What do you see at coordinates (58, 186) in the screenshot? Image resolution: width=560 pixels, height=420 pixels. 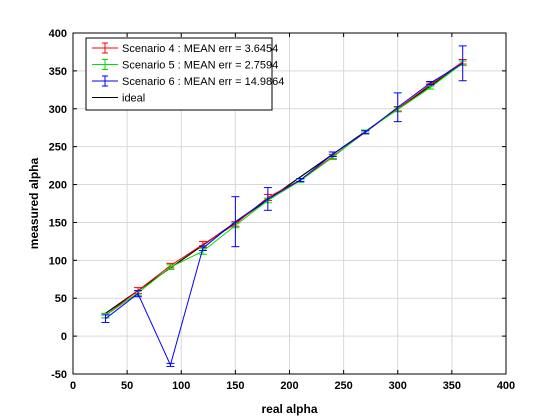 I see `y-tick-label: 200` at bounding box center [58, 186].